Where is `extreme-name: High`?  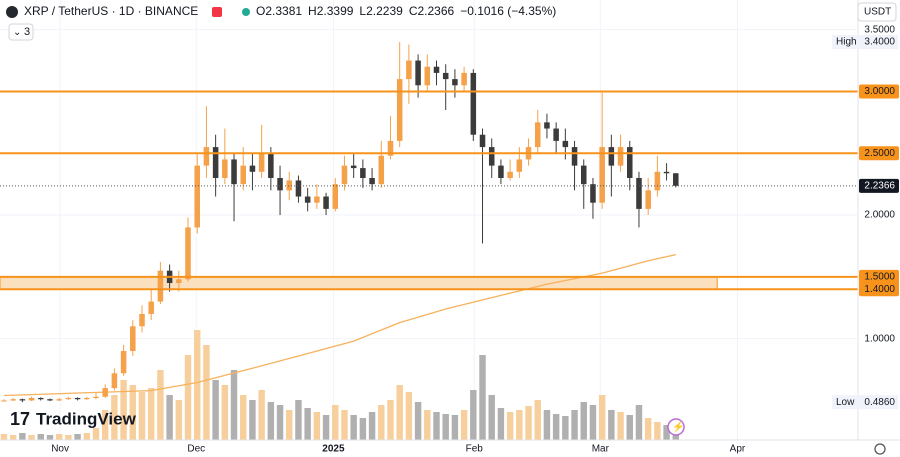 extreme-name: High is located at coordinates (846, 42).